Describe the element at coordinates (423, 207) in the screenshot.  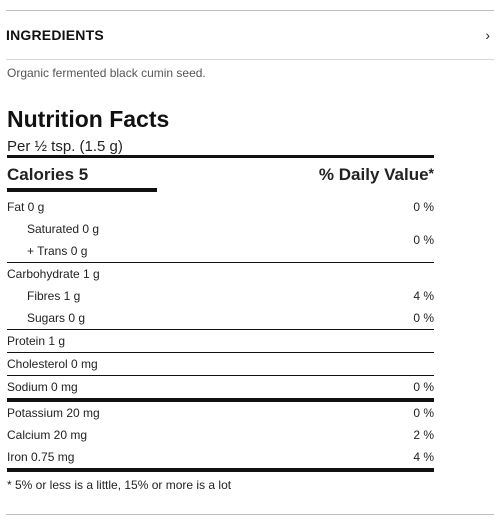
I see `fat-pct: 0 %` at that location.